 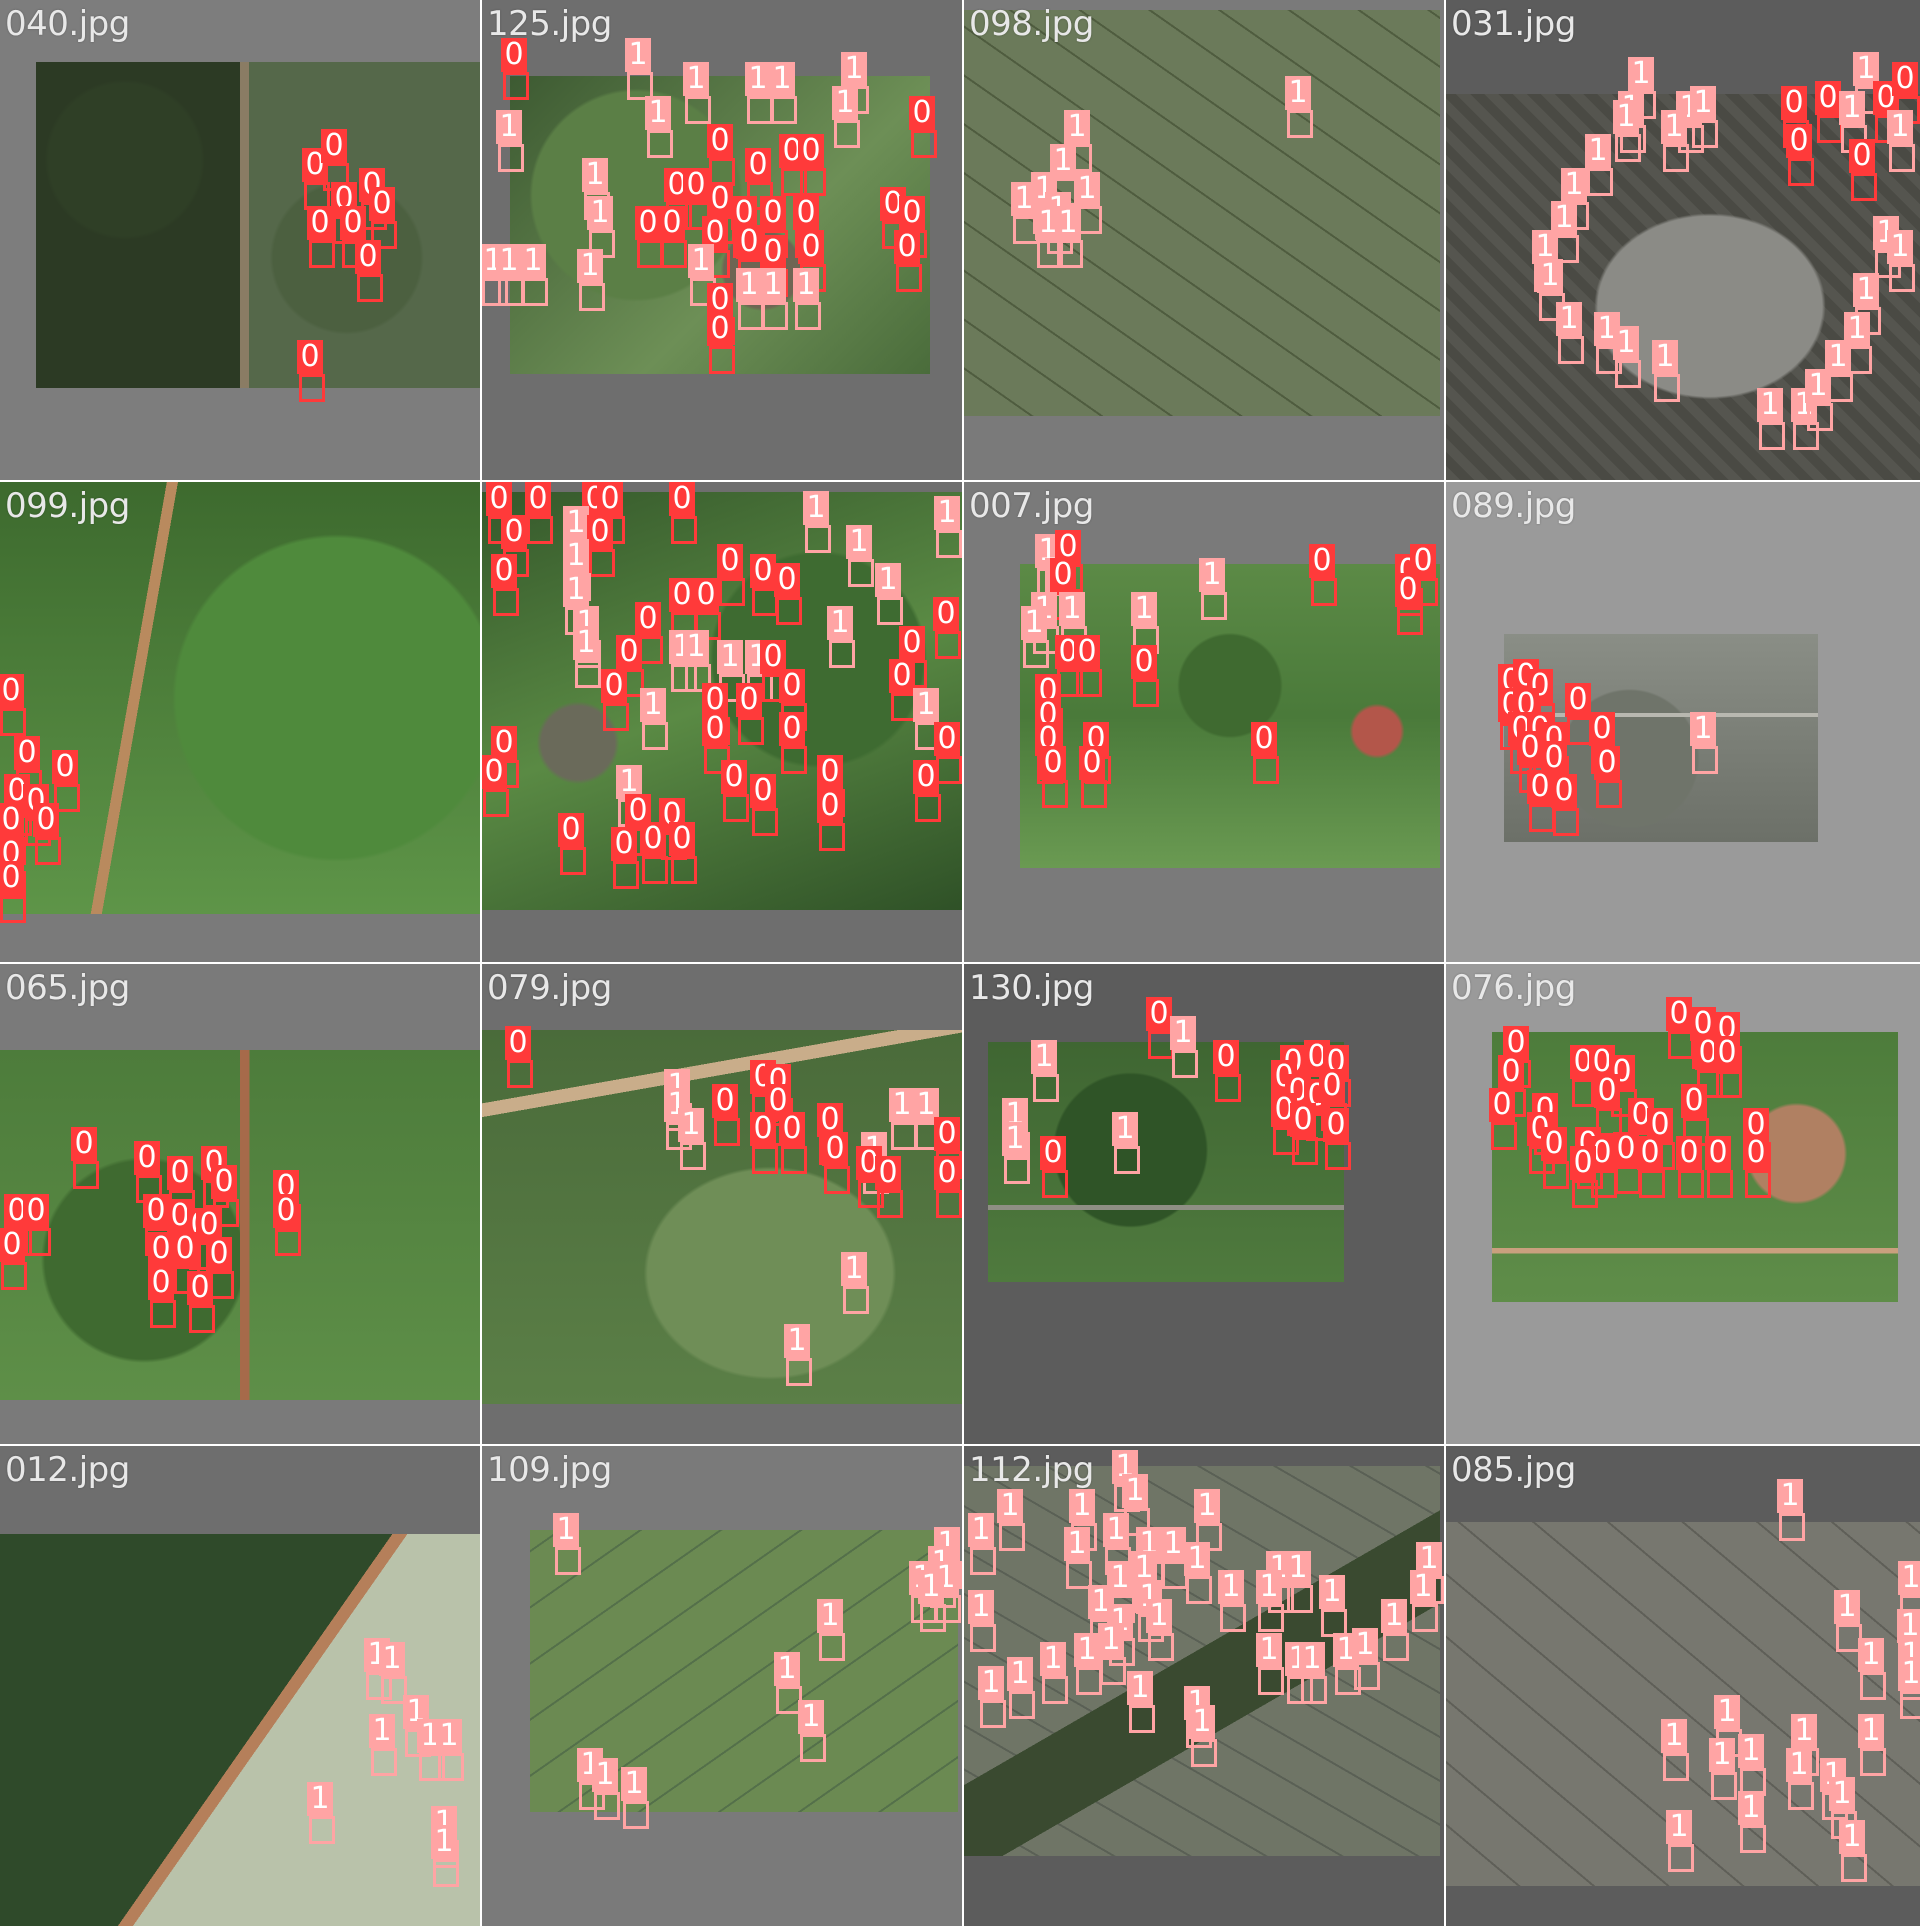 I want to click on filename-label: 130.jpg, so click(x=1031, y=988).